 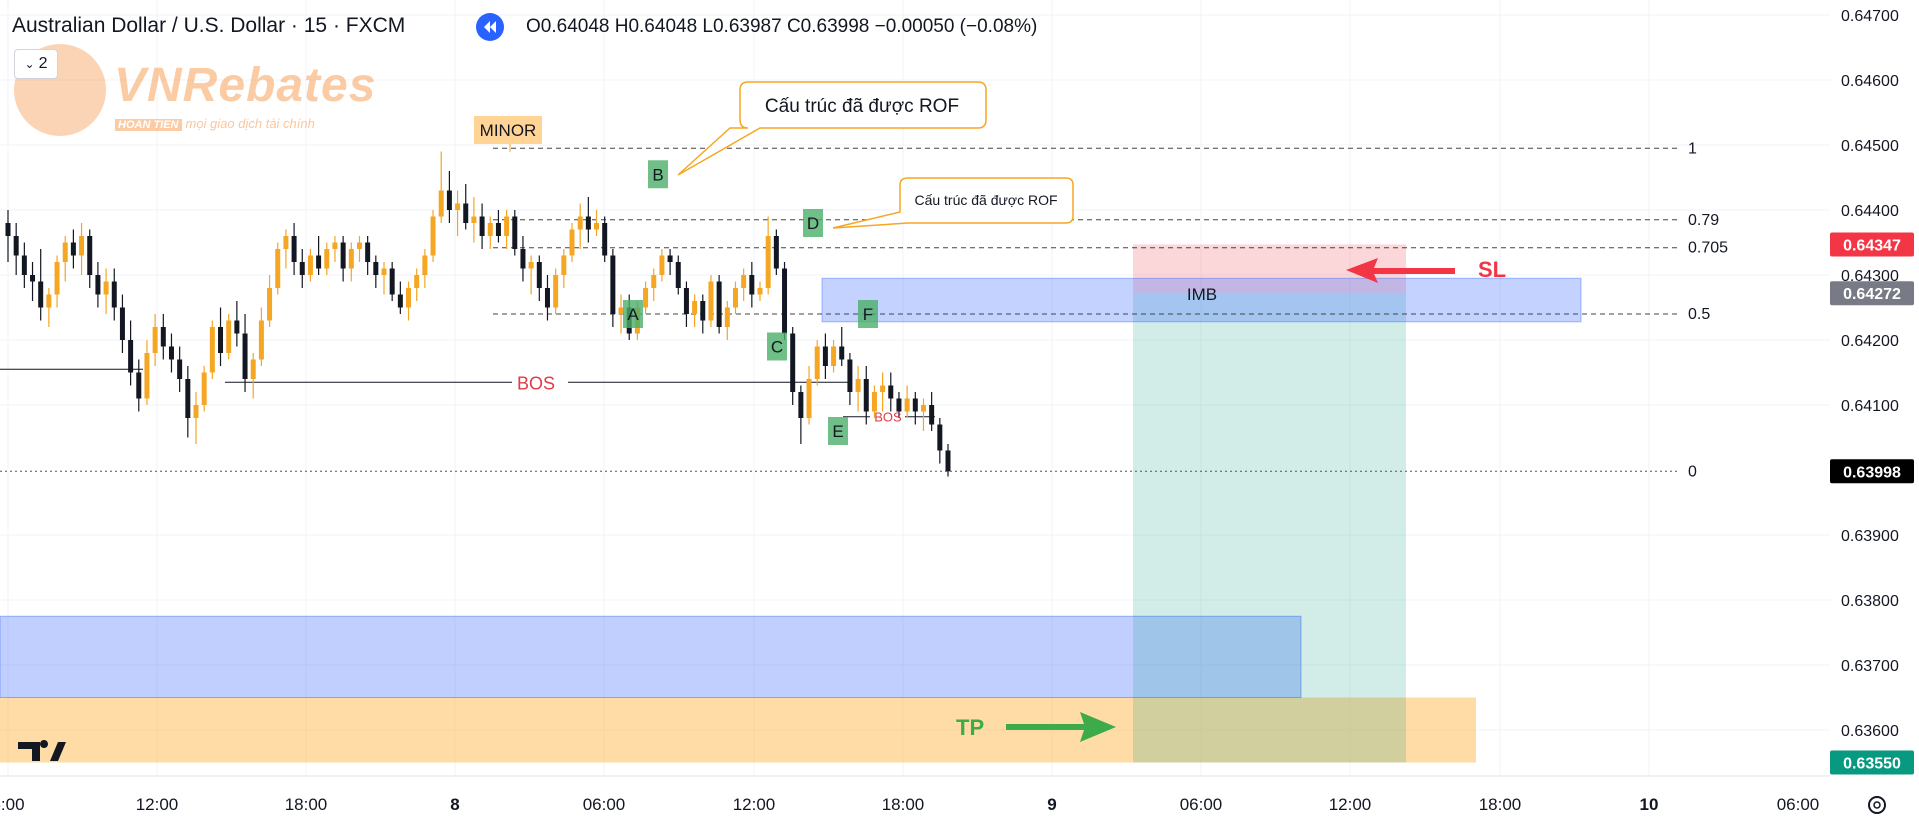 I want to click on tradingview-logo-icon, so click(x=42, y=750).